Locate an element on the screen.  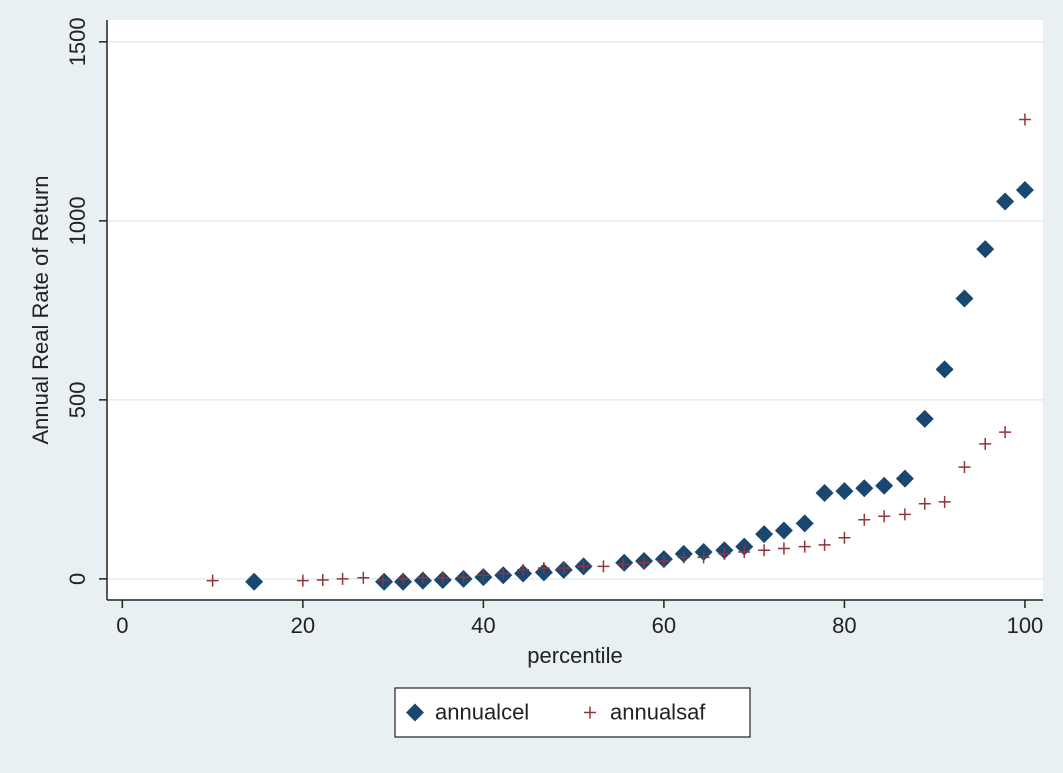
y-tick-label: 500 is located at coordinates (77, 400).